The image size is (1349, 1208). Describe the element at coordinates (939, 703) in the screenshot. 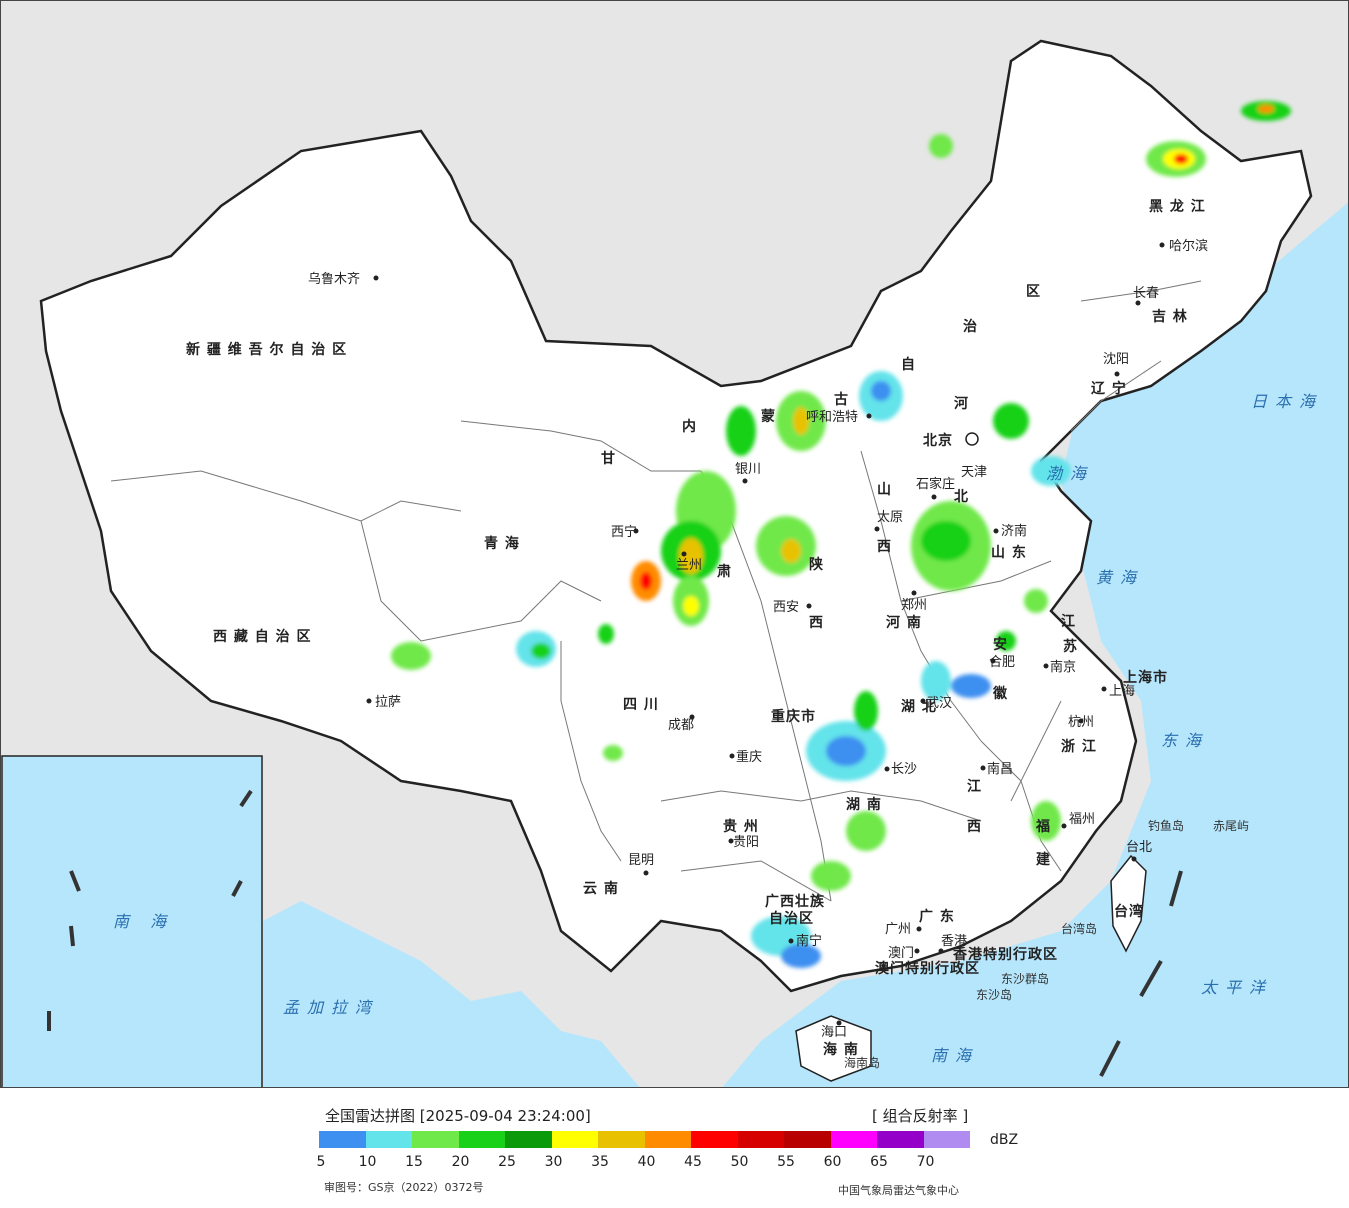

I see `city-wuhan: 武汉` at that location.